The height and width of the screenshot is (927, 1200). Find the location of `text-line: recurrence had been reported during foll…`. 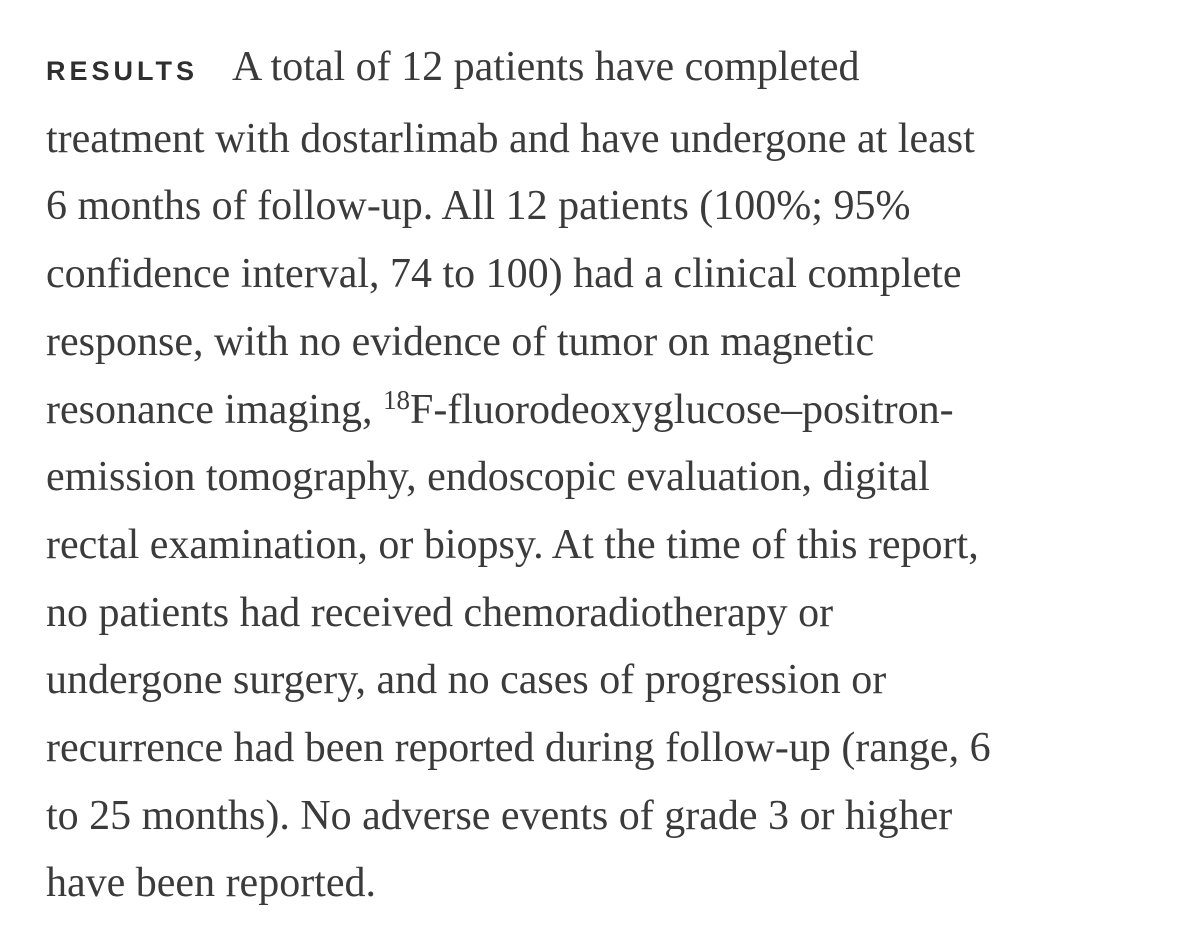

text-line: recurrence had been reported during foll… is located at coordinates (518, 748).